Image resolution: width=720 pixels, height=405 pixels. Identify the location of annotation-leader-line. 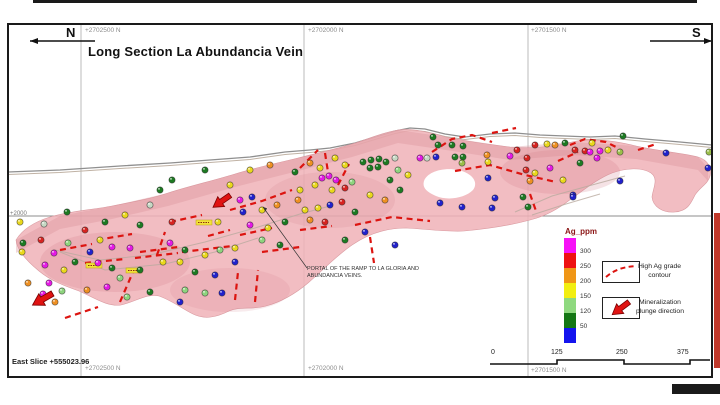
(285, 237).